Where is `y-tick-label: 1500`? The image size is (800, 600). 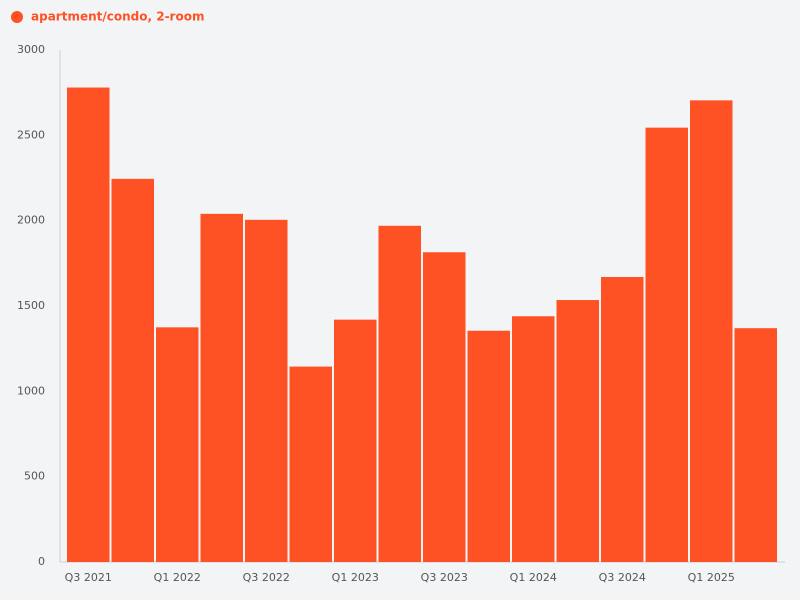 y-tick-label: 1500 is located at coordinates (31, 305).